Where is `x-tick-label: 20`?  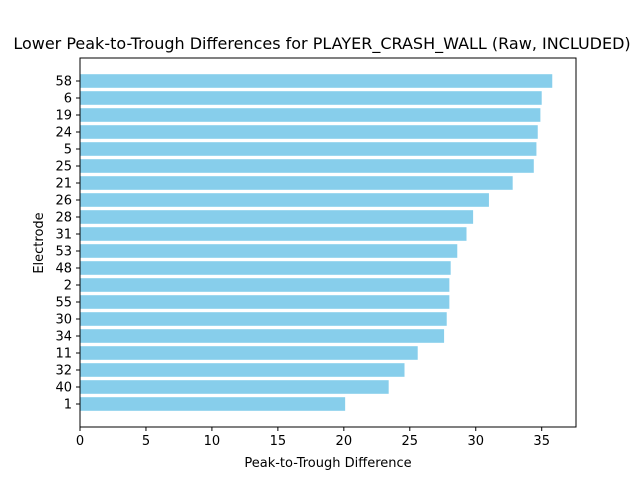 x-tick-label: 20 is located at coordinates (344, 441).